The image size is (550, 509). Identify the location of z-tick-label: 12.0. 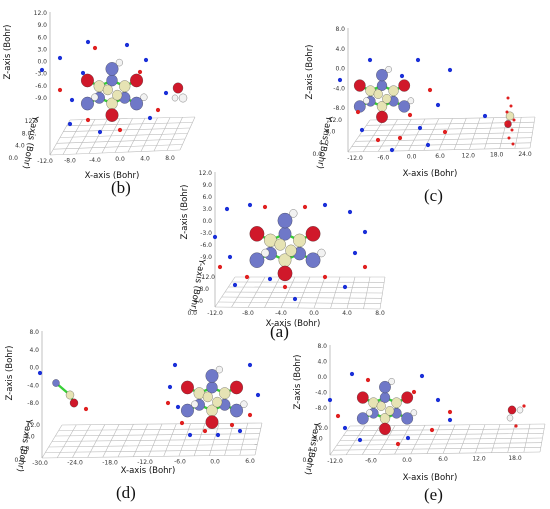
(206, 173).